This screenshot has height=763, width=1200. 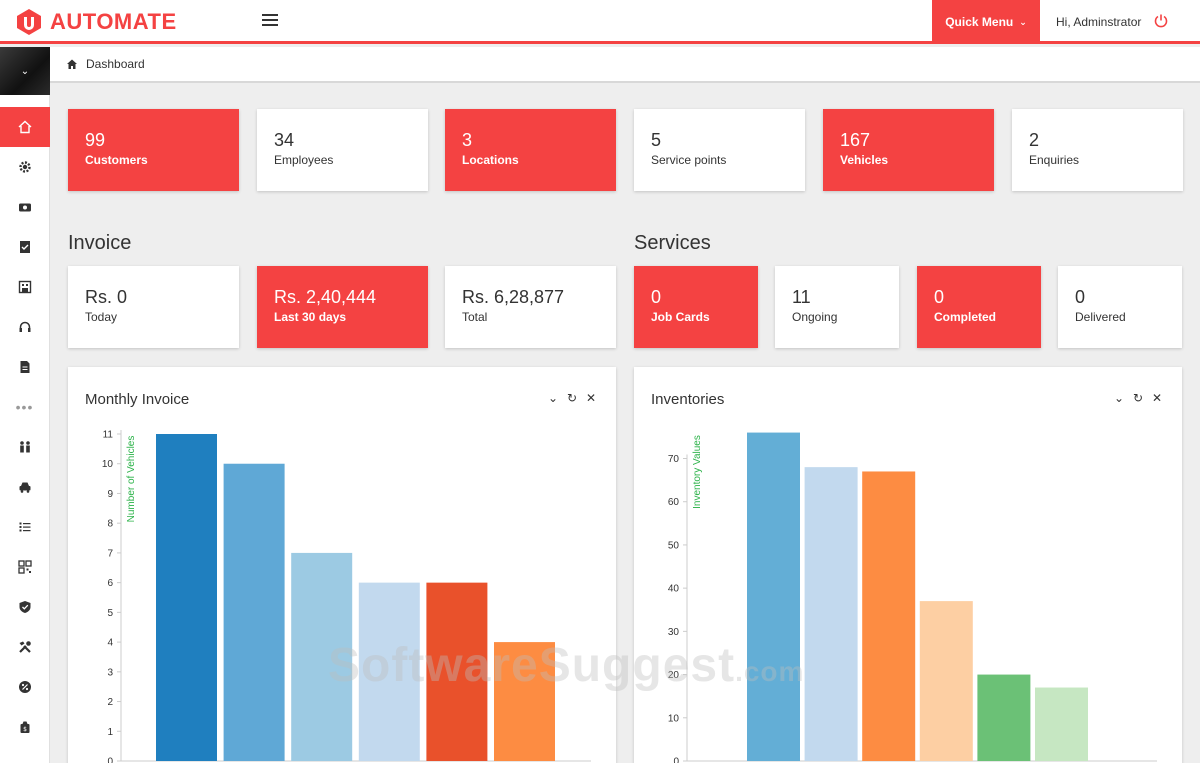 I want to click on car-icon, so click(x=25, y=487).